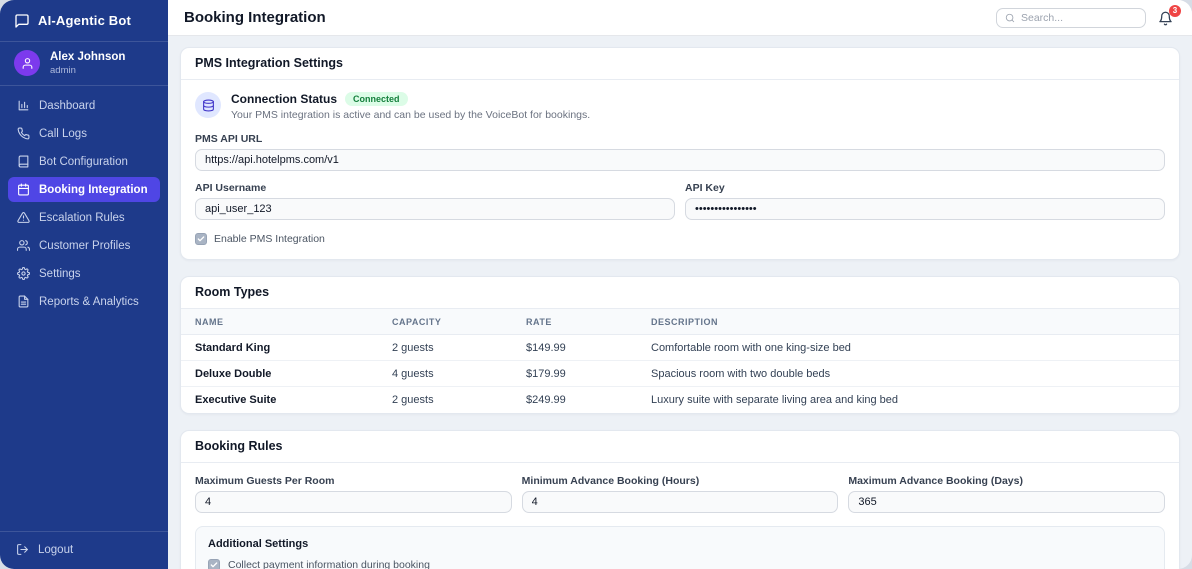  Describe the element at coordinates (546, 347) in the screenshot. I see `room-rate: $149.99` at that location.